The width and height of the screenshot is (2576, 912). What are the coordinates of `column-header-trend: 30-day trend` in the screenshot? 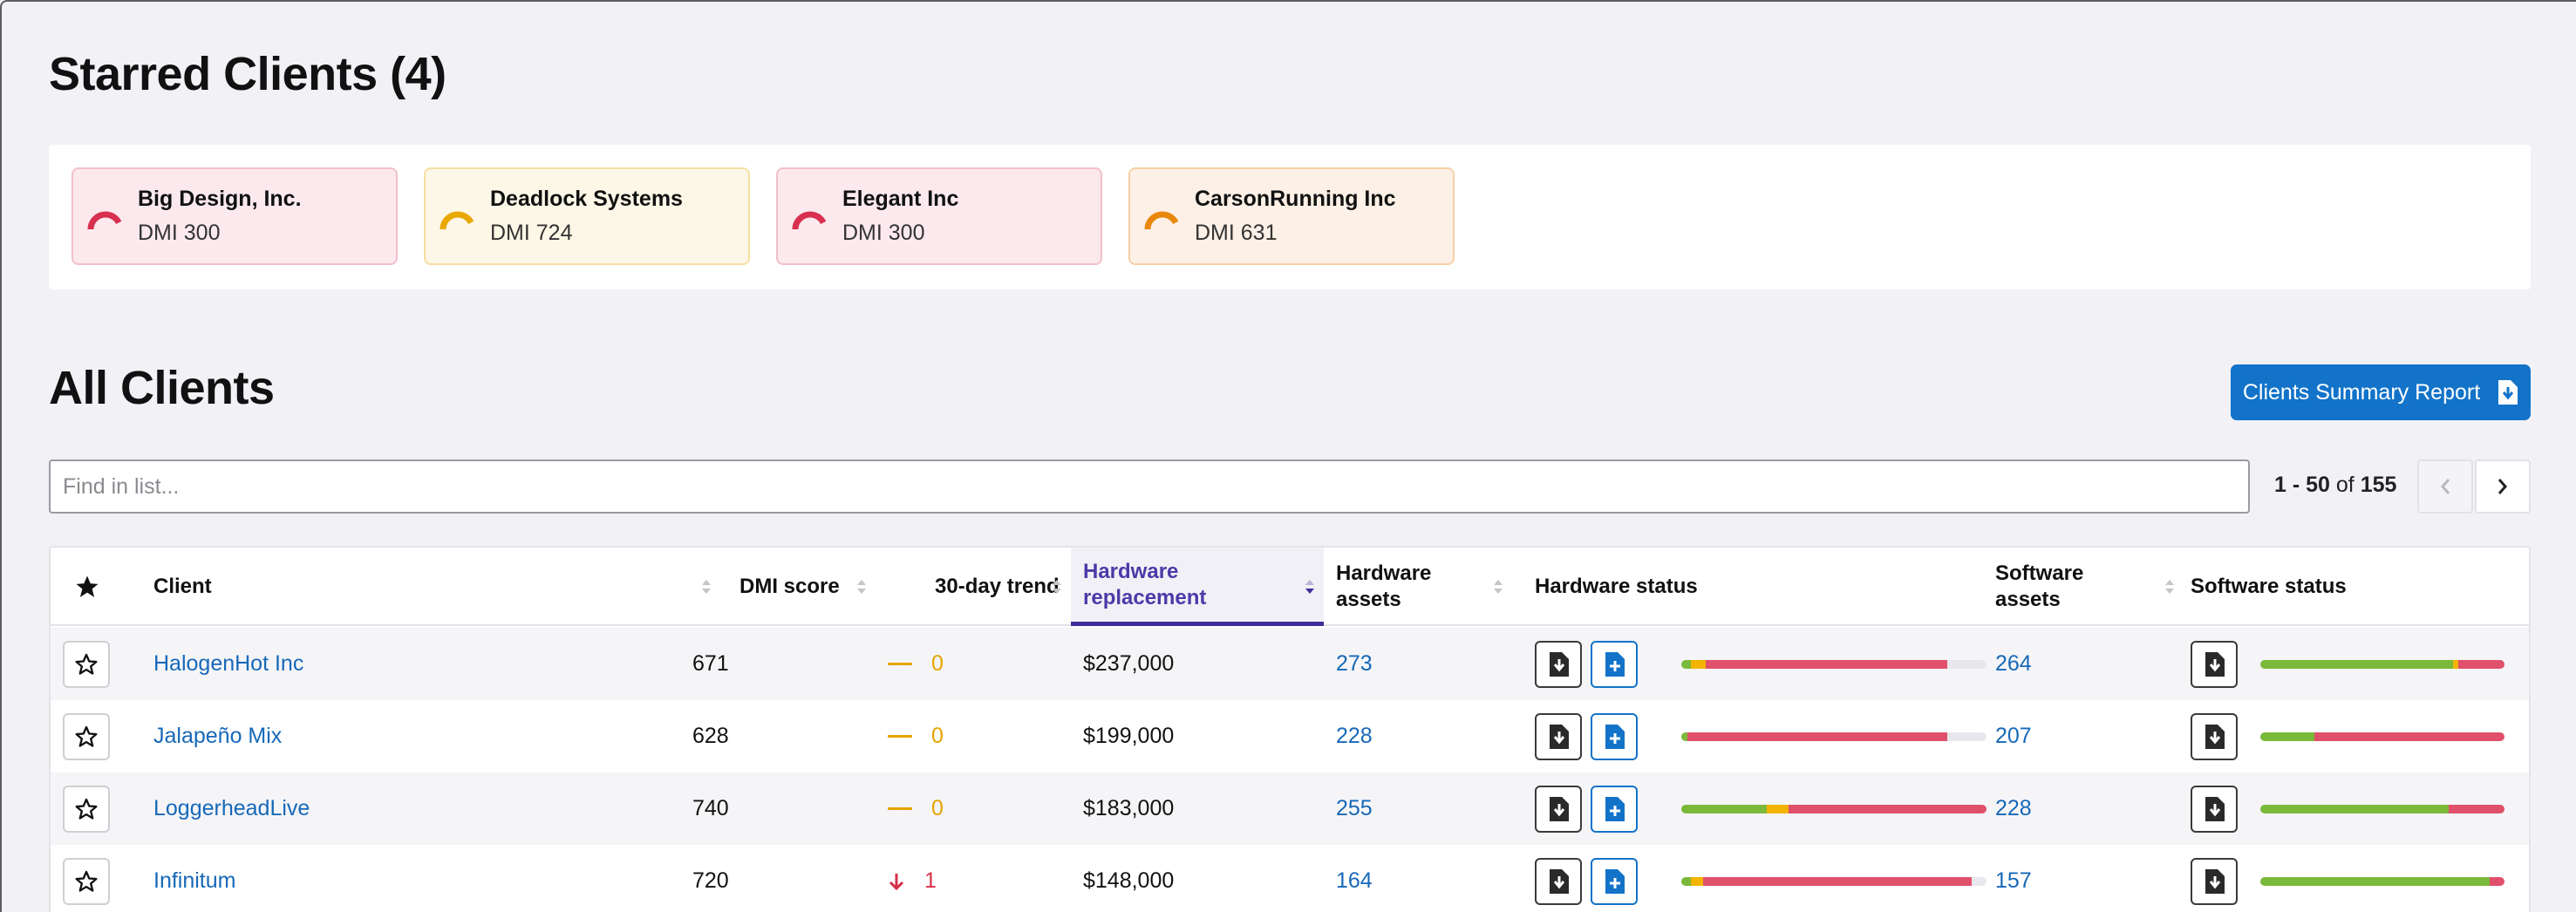 It's located at (980, 587).